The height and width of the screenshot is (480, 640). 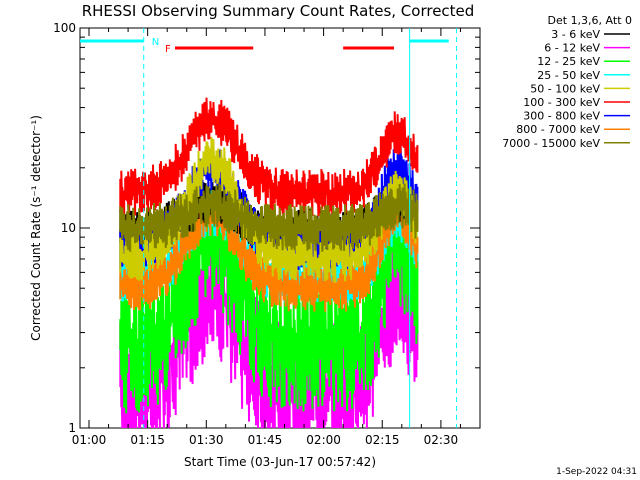 I want to click on timestamp: 1-Sep-2022 04:31, so click(x=596, y=472).